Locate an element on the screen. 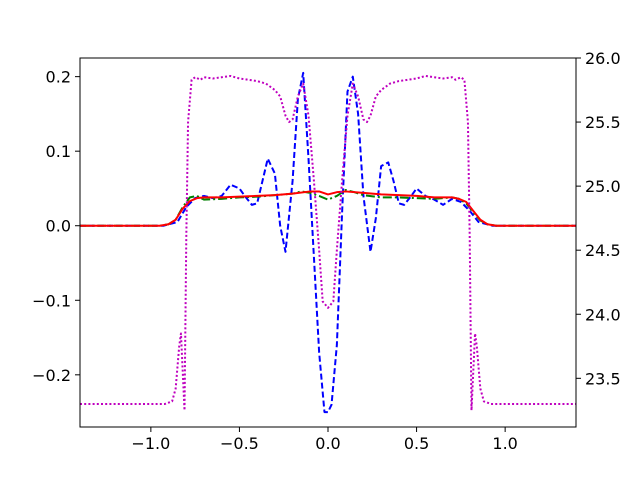 Image resolution: width=640 pixels, height=480 pixels. x-axis: −1.0 −0.5 0.0 0.5 1.0 is located at coordinates (324, 440).